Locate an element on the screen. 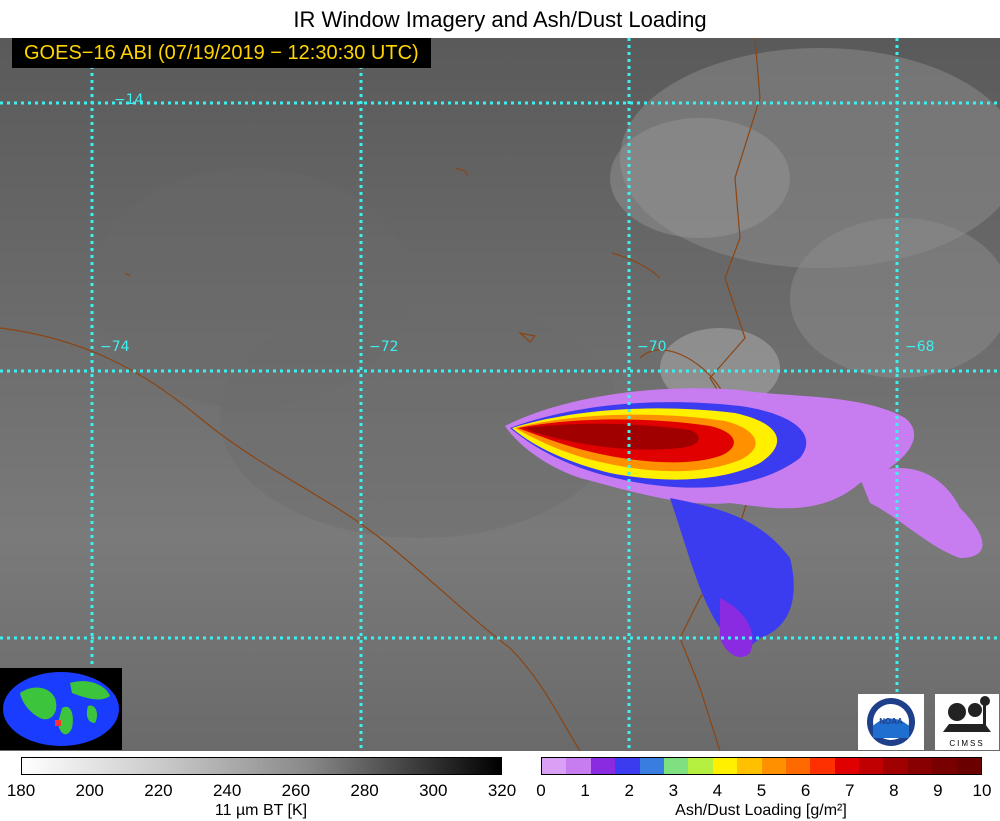 The height and width of the screenshot is (821, 1000). ash-tick-label: 5 is located at coordinates (761, 790).